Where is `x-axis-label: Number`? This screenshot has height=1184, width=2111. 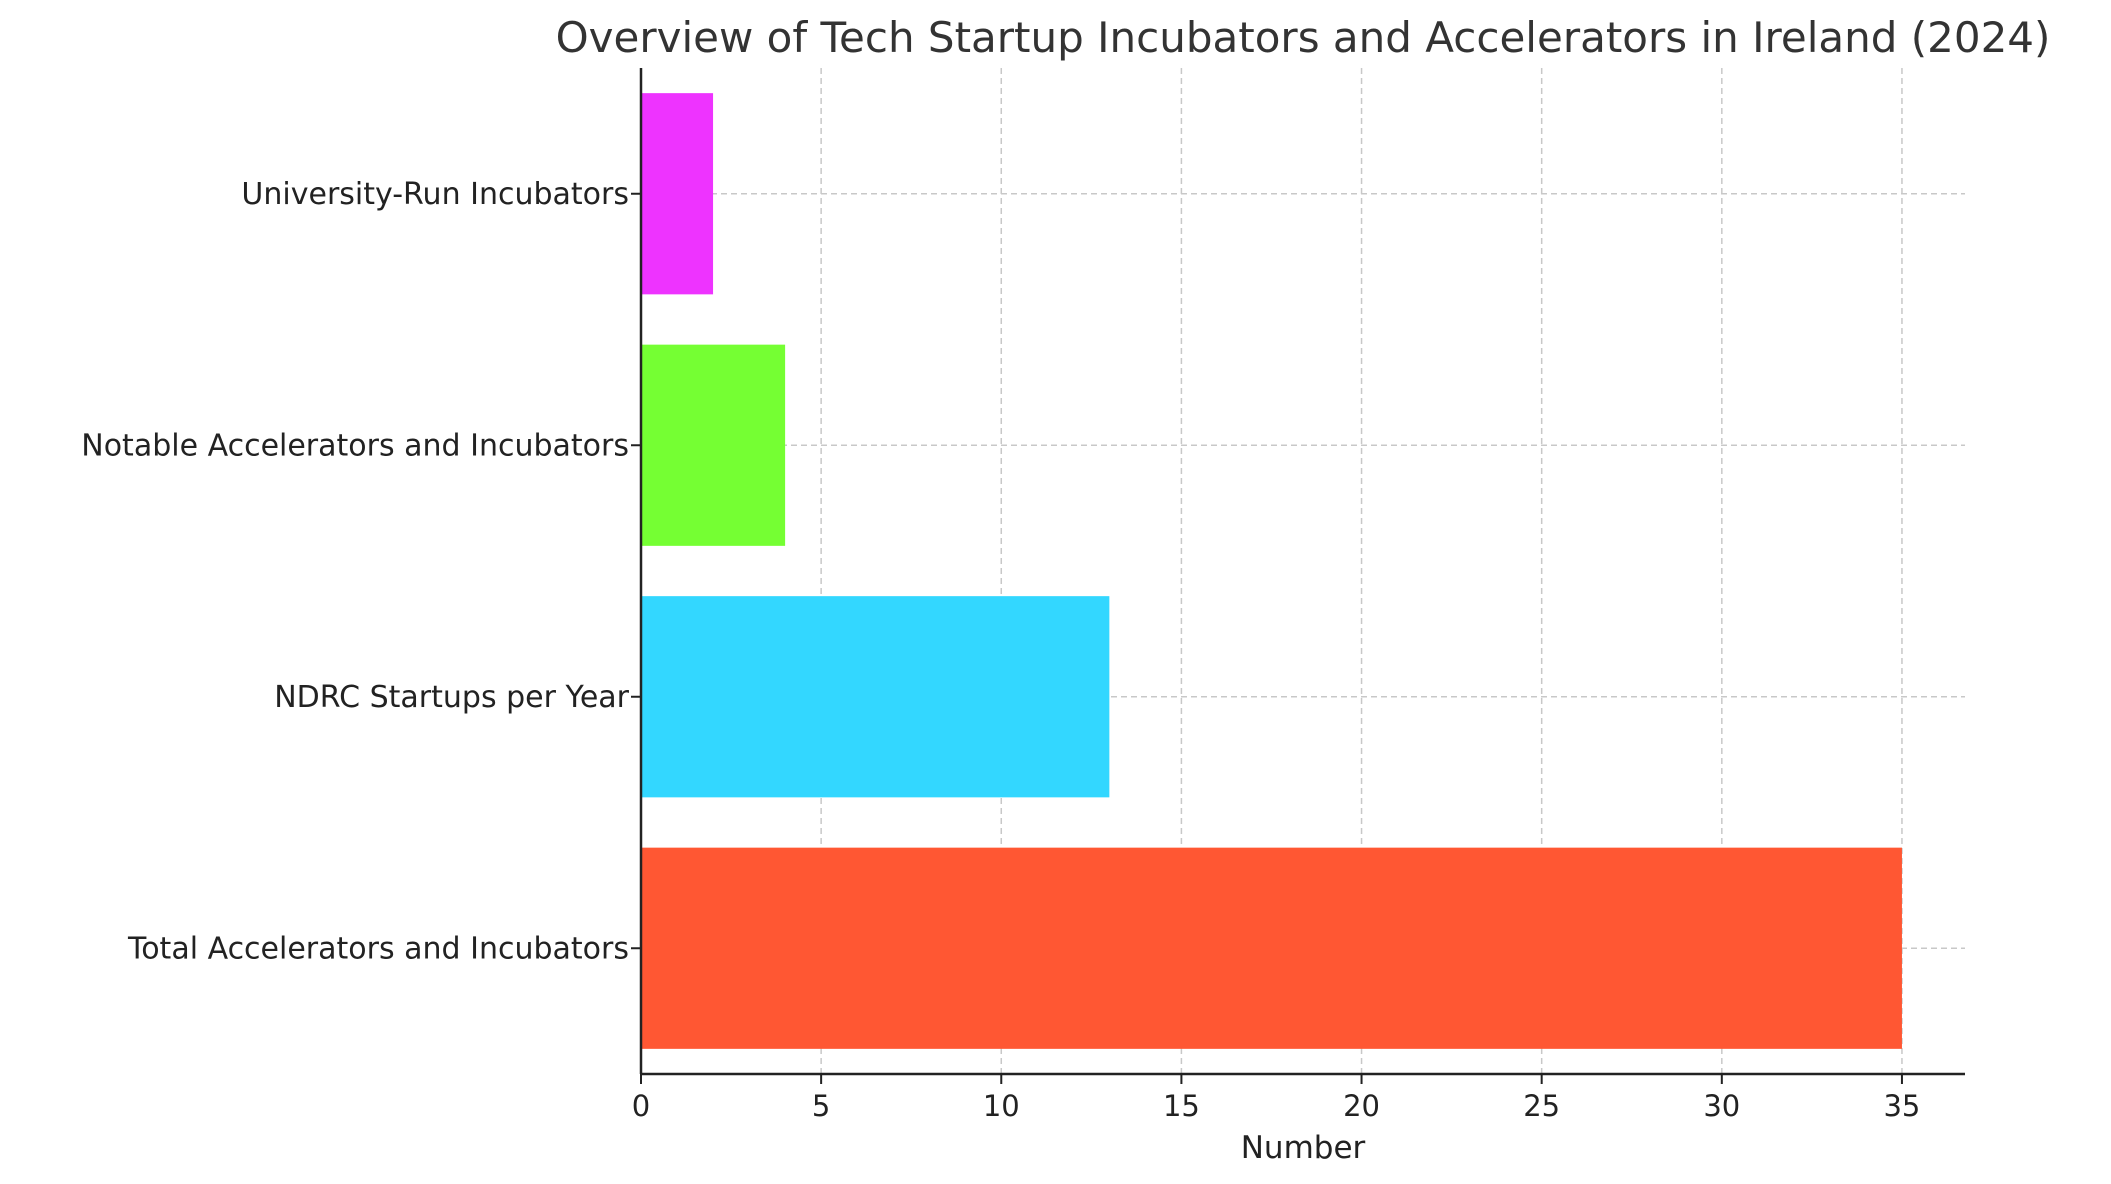 x-axis-label: Number is located at coordinates (1303, 1148).